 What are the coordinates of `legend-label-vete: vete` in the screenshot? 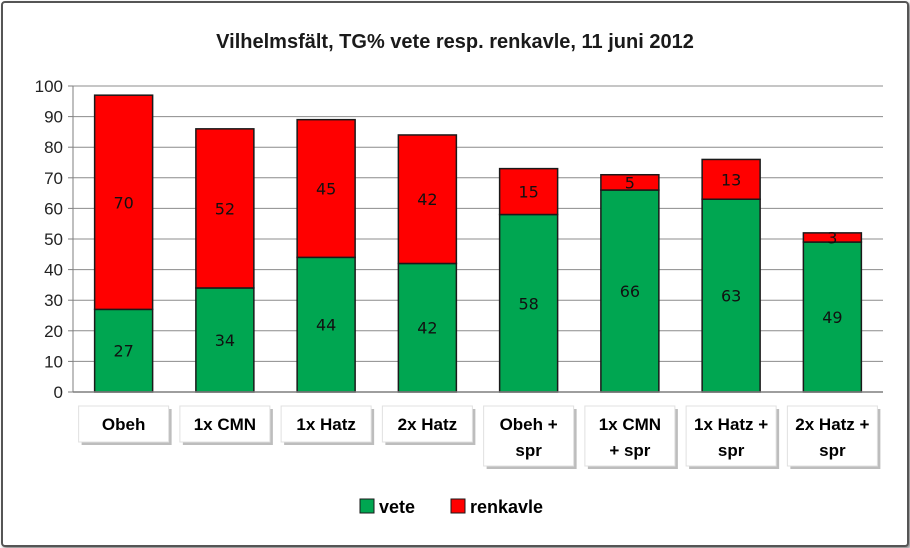 It's located at (397, 507).